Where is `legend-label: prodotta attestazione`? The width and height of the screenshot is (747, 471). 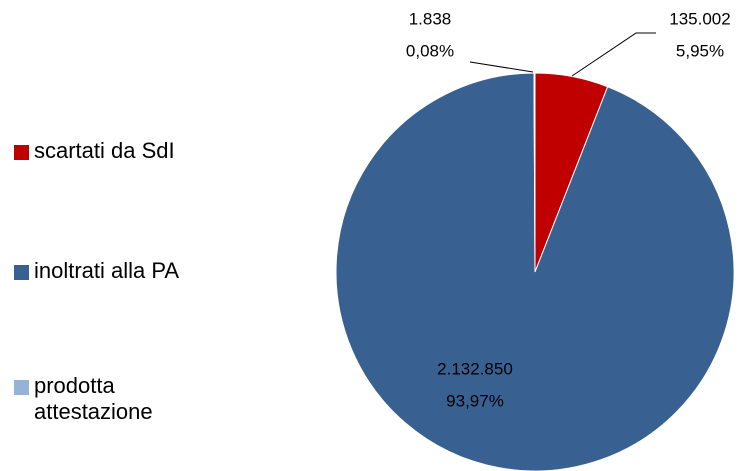 legend-label: prodotta attestazione is located at coordinates (93, 398).